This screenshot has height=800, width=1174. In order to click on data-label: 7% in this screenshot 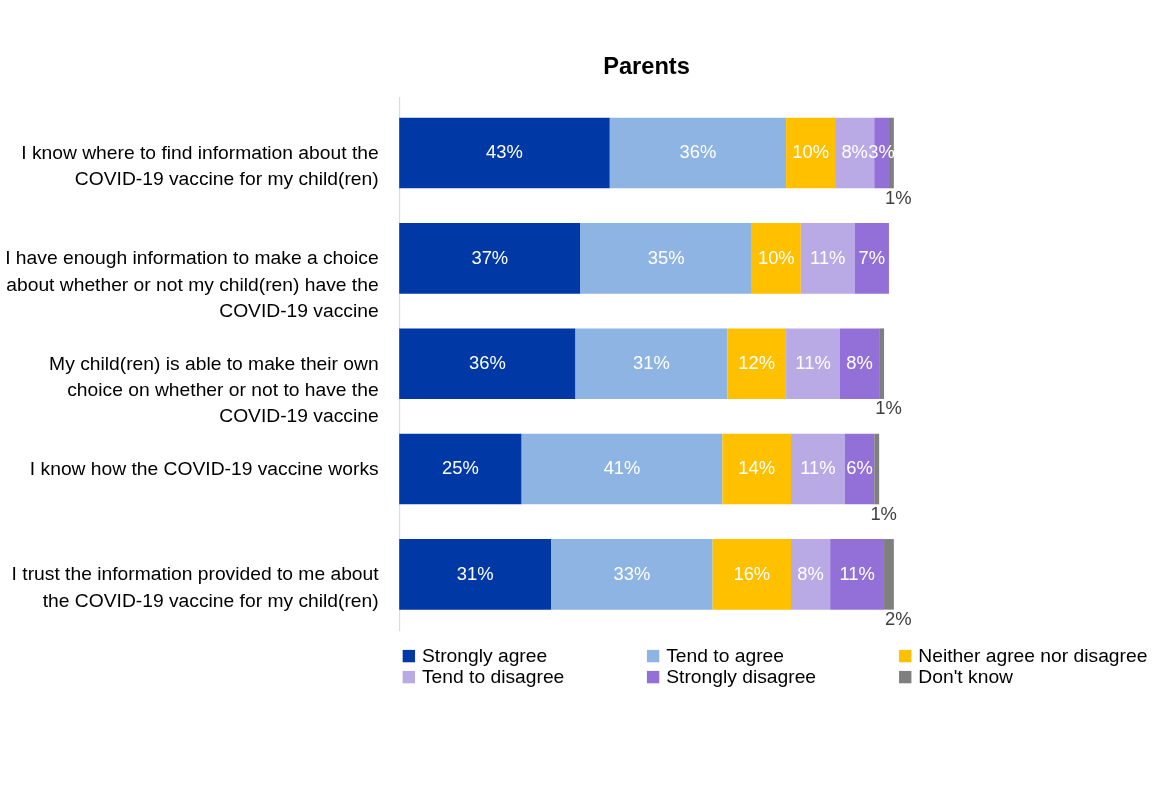, I will do `click(872, 257)`.